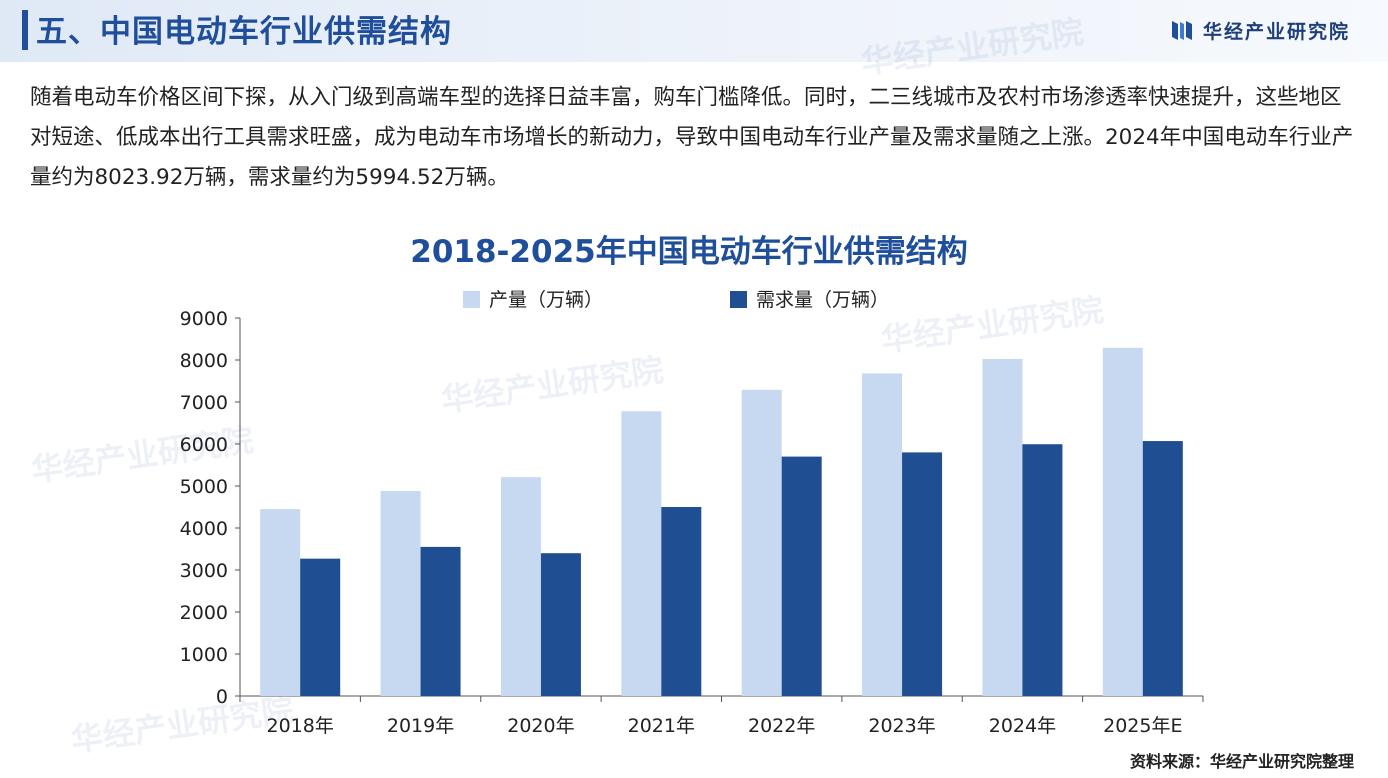 This screenshot has width=1388, height=778. I want to click on x-tick-label: 2022年, so click(781, 726).